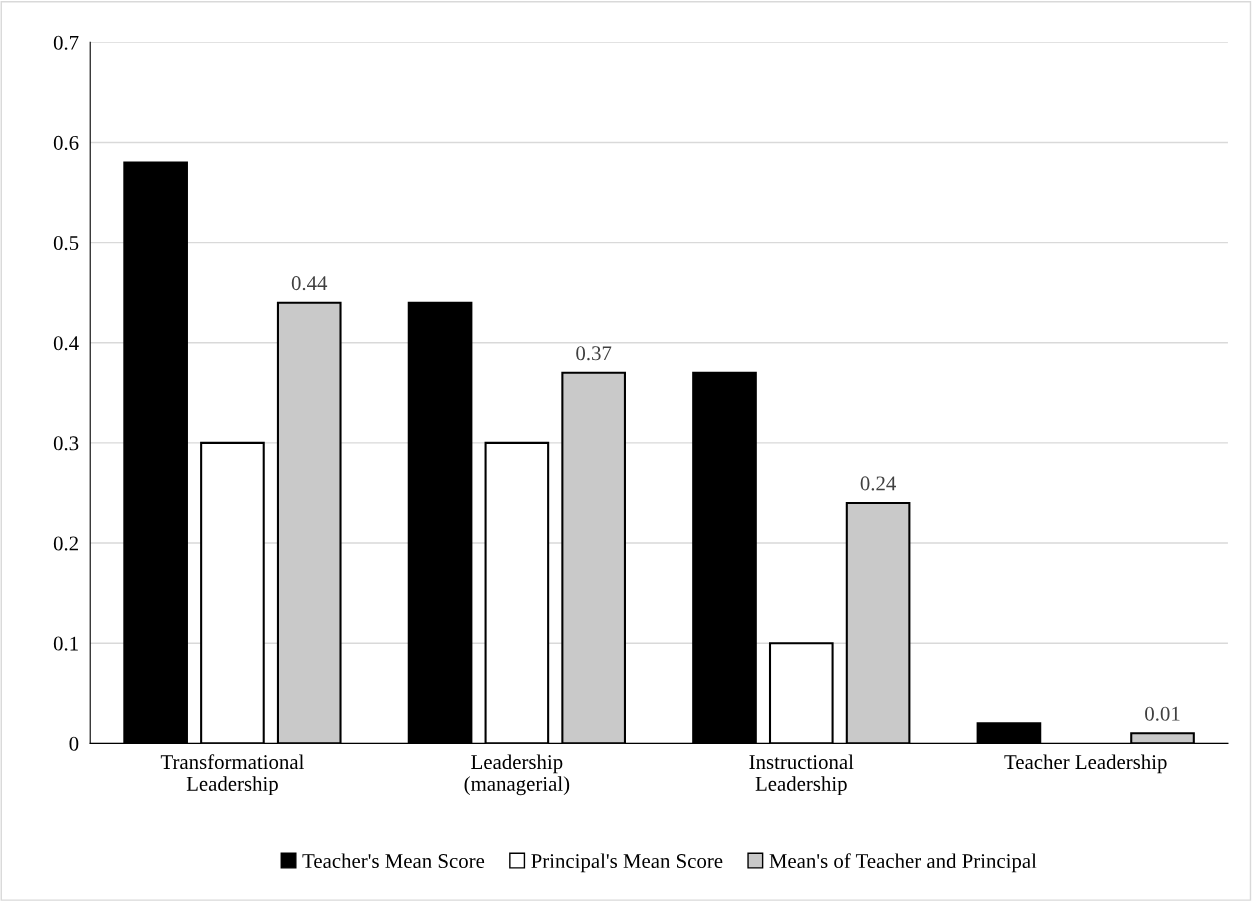 Image resolution: width=1253 pixels, height=901 pixels. Describe the element at coordinates (66, 443) in the screenshot. I see `y-tick-label: 0.3` at that location.